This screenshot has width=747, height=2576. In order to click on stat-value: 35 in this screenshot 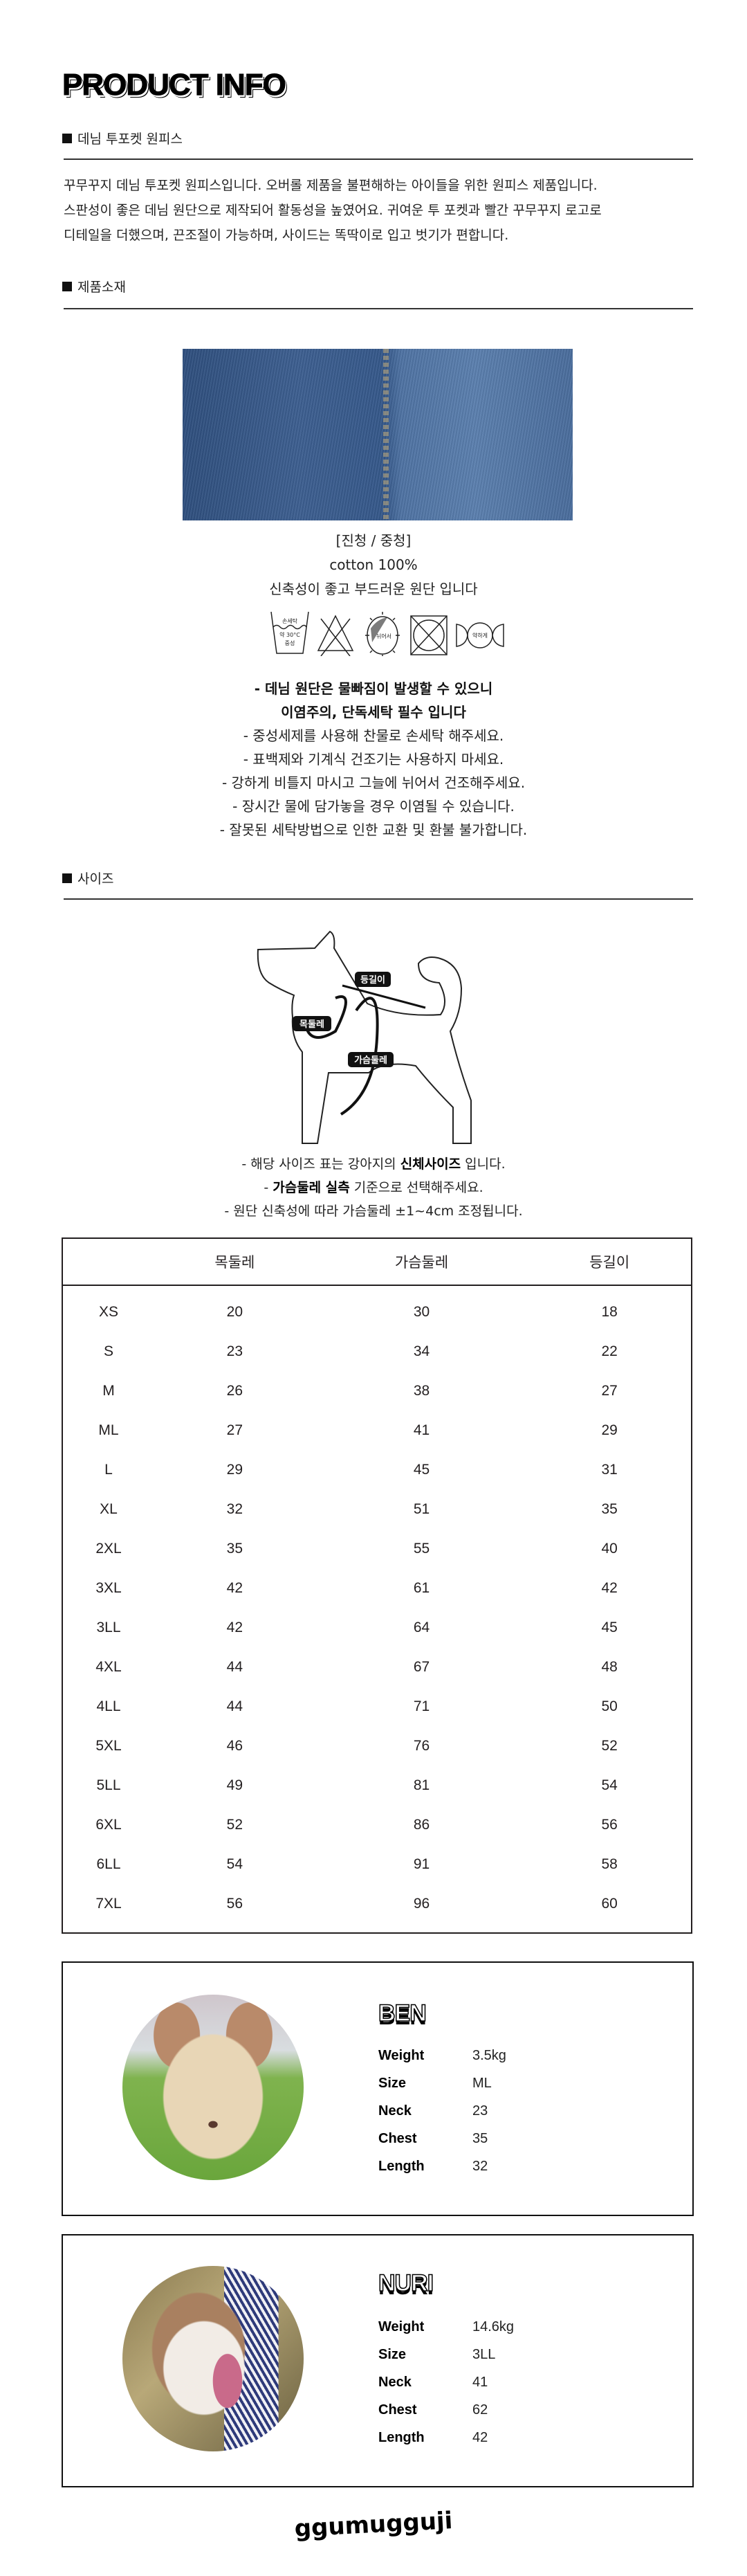, I will do `click(480, 2138)`.